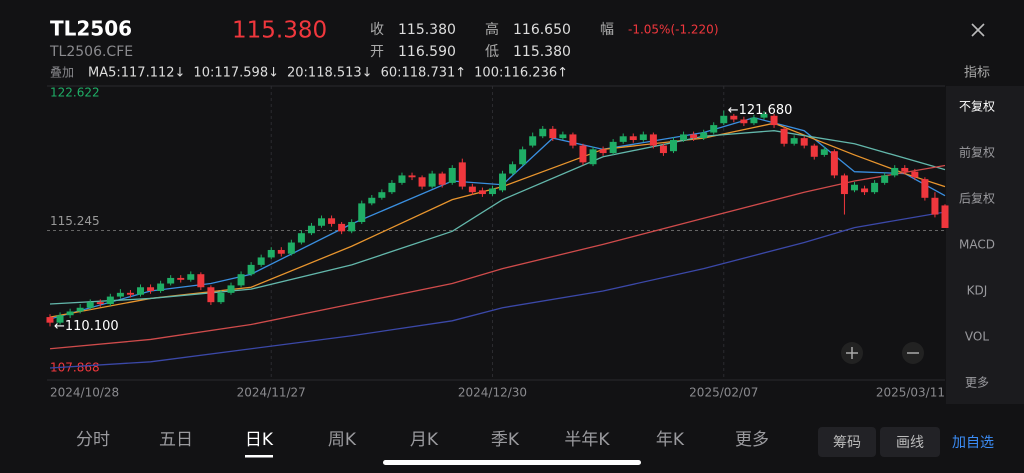 The height and width of the screenshot is (473, 1024). What do you see at coordinates (977, 73) in the screenshot?
I see `indicator-label: 指标` at bounding box center [977, 73].